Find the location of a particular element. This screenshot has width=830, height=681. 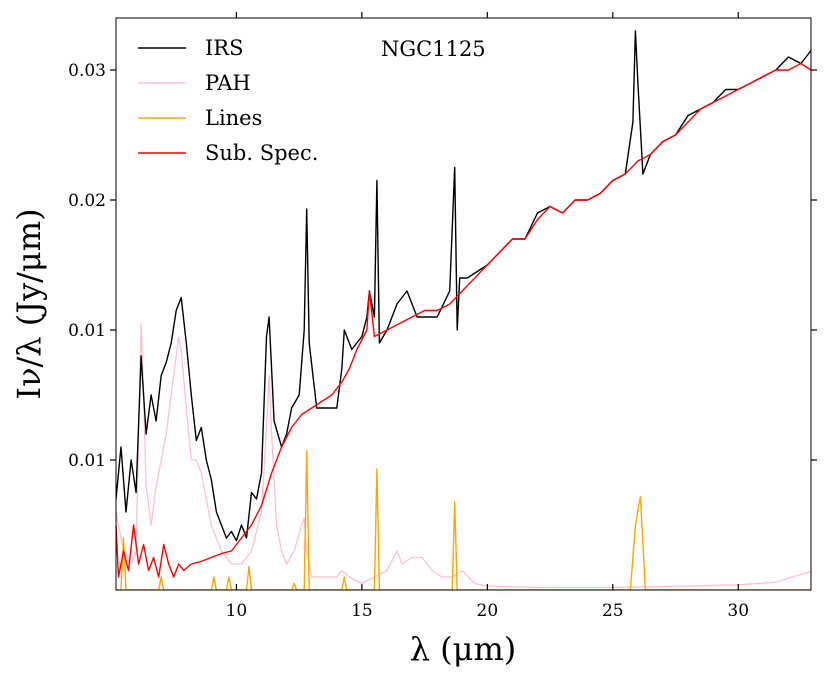

y-axis-label: Iν/λ (Jy/μm) is located at coordinates (29, 303).